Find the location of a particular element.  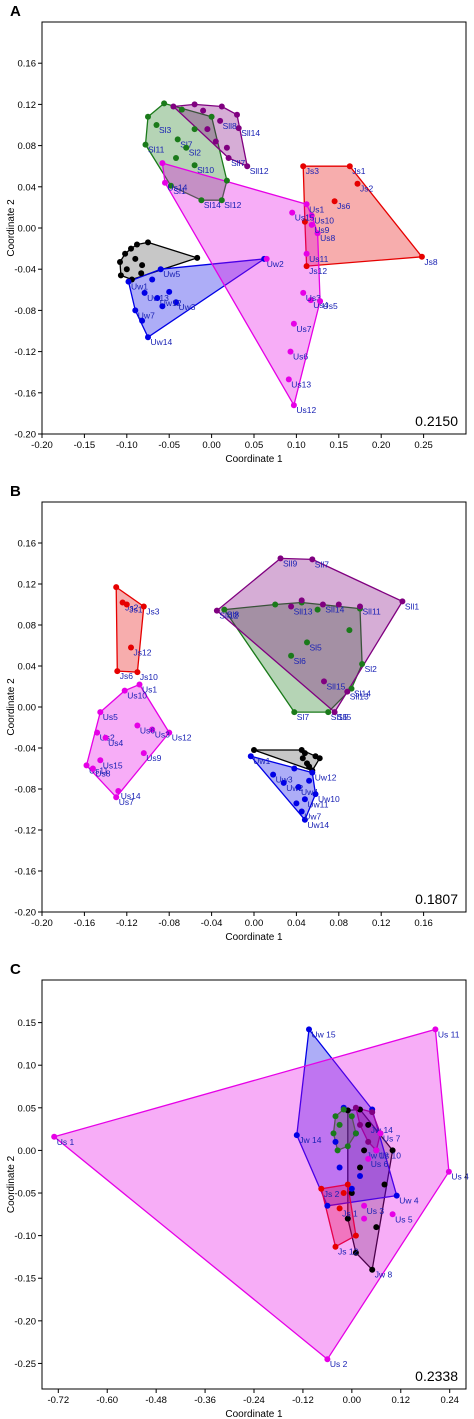

y-tick-label: 0.08 is located at coordinates (27, 626).